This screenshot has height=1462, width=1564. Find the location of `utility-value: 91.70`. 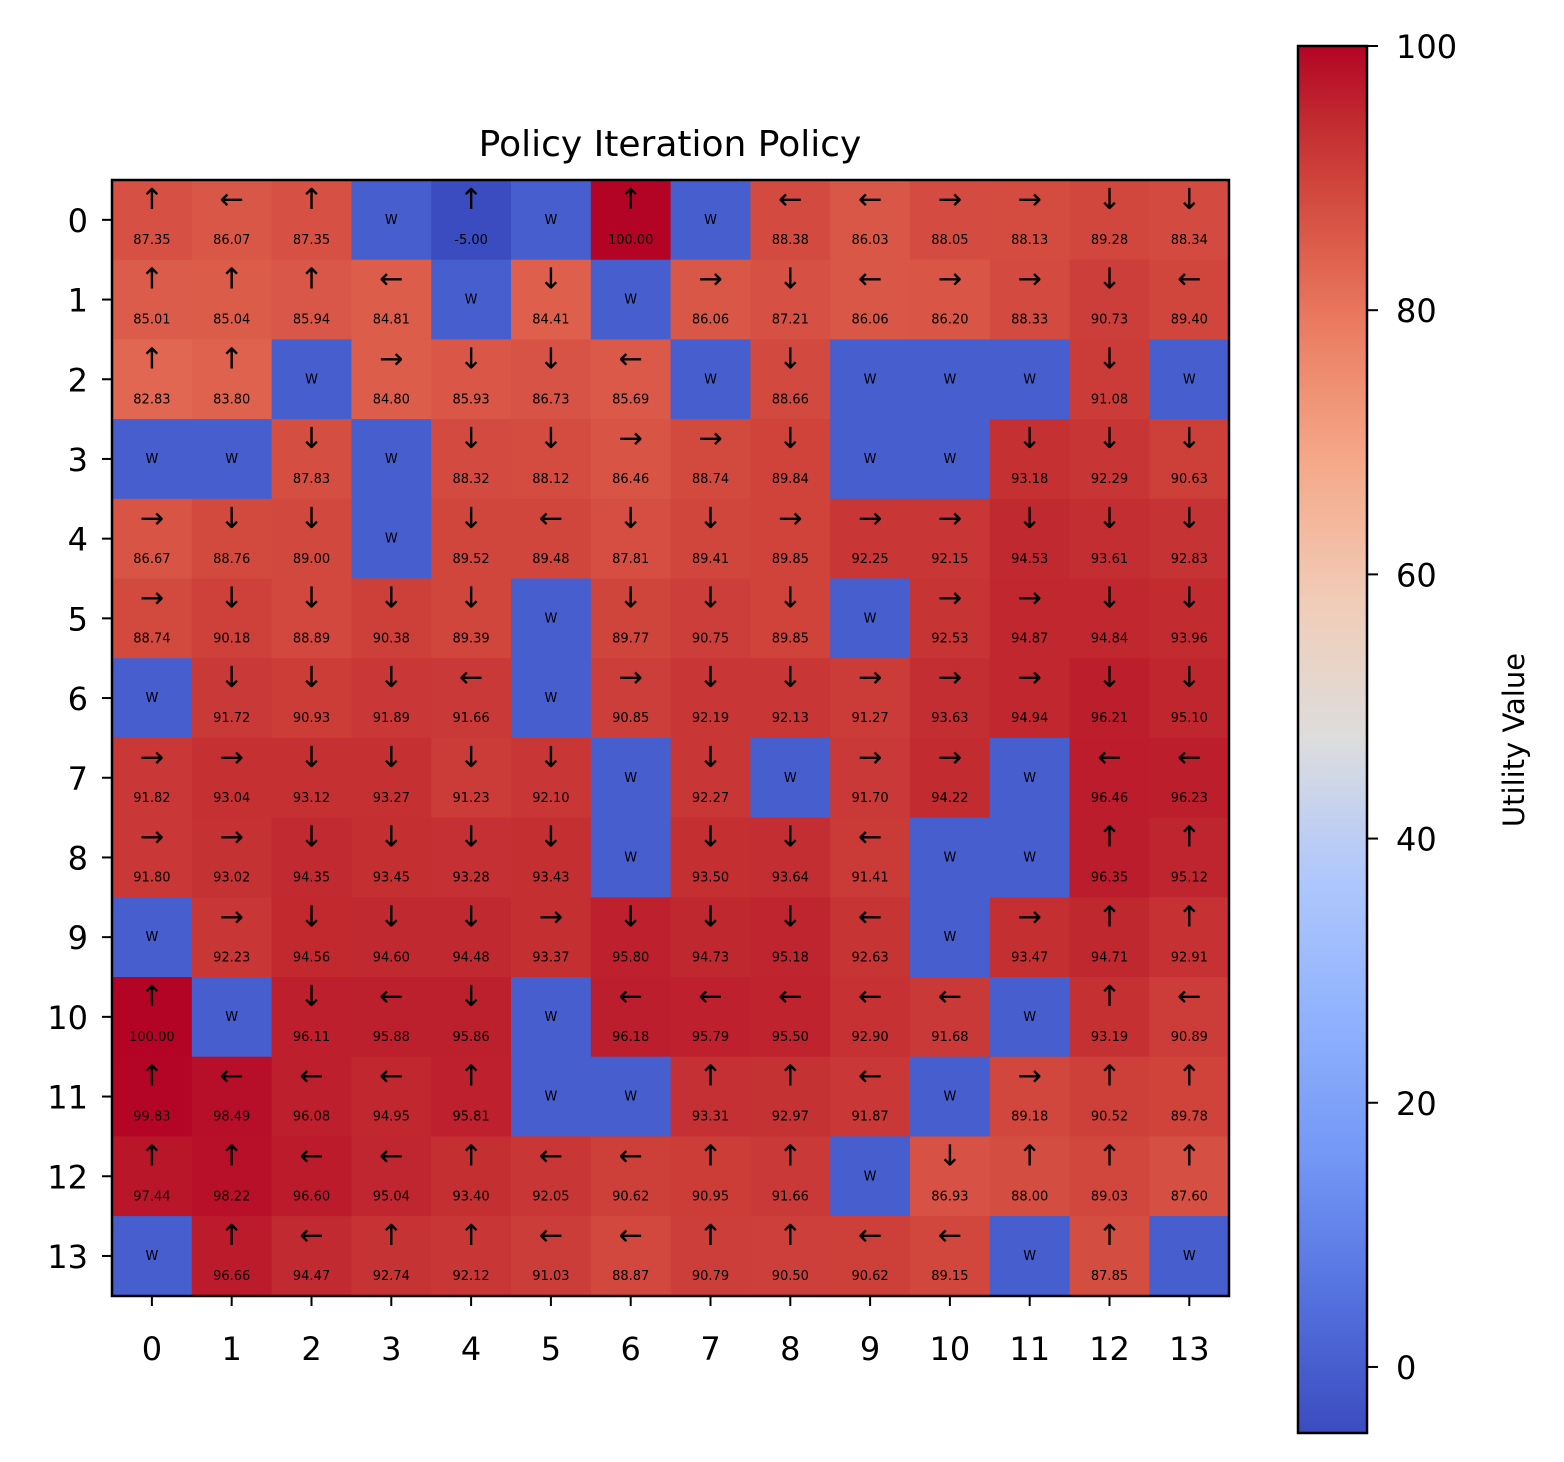

utility-value: 91.70 is located at coordinates (869, 798).